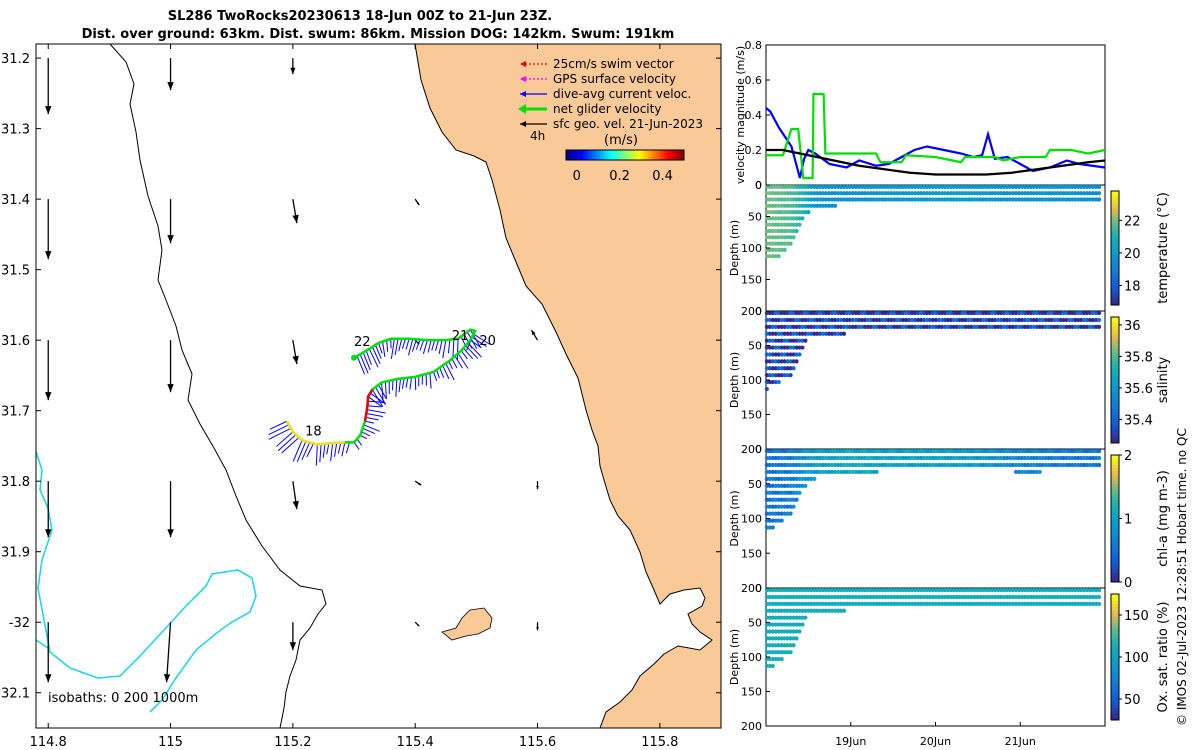  I want to click on map-y-tick-label: 31.5, so click(15, 271).